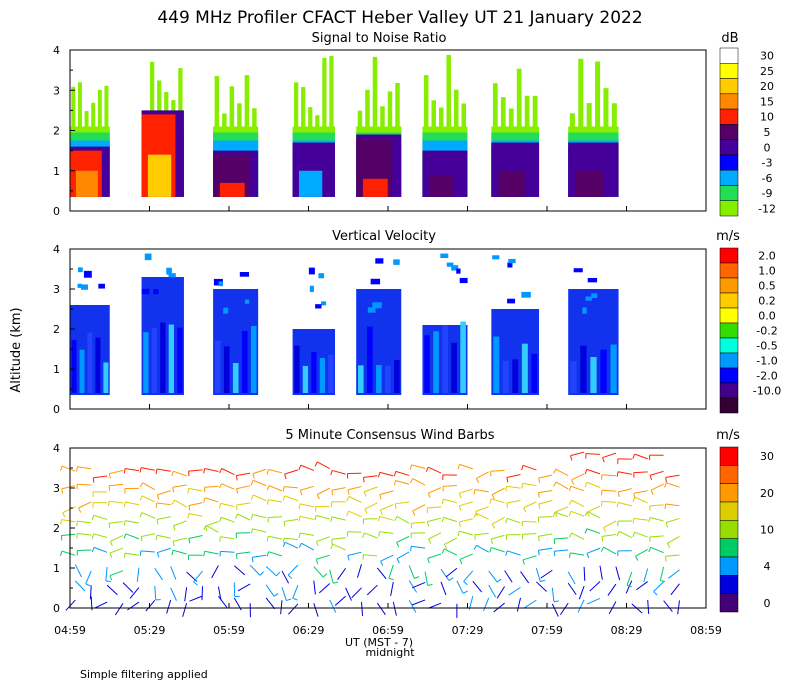 The height and width of the screenshot is (700, 800). I want to click on x-tick-label: 05:59, so click(229, 630).